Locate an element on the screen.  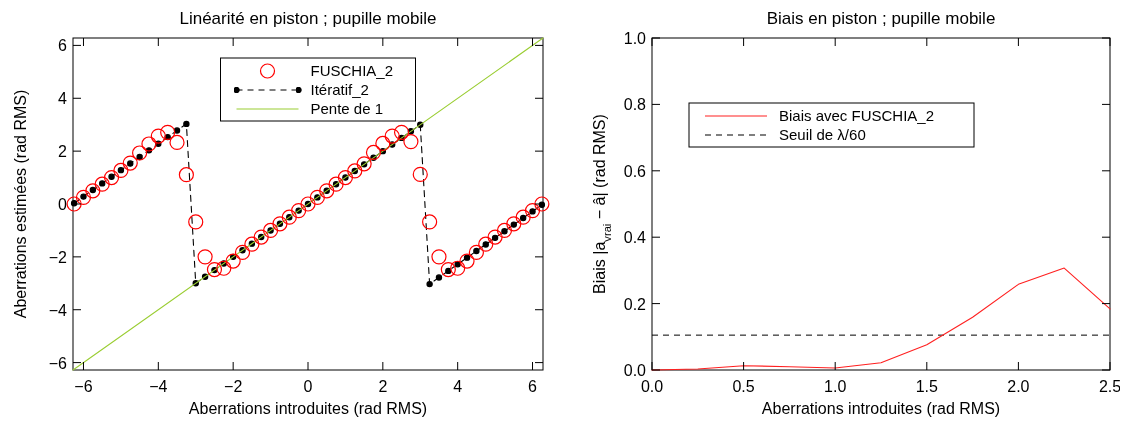
x-tick-label: −4 is located at coordinates (158, 386).